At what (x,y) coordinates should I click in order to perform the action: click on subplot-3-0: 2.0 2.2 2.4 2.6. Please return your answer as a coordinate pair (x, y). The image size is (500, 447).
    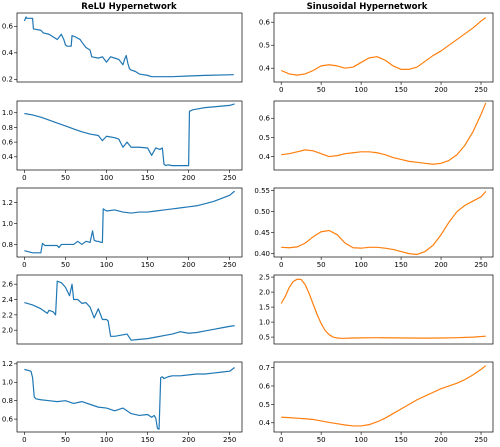
    Looking at the image, I should click on (122, 309).